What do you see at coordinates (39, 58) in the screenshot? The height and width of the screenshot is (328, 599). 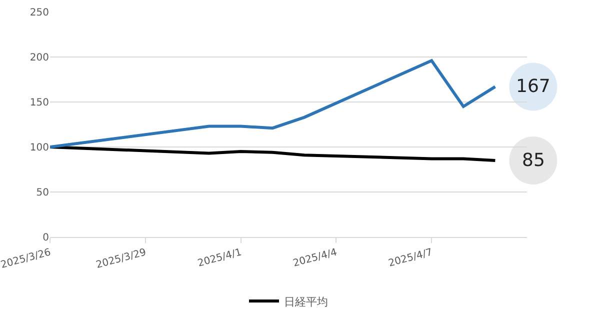 I see `y-tick-label: 200` at bounding box center [39, 58].